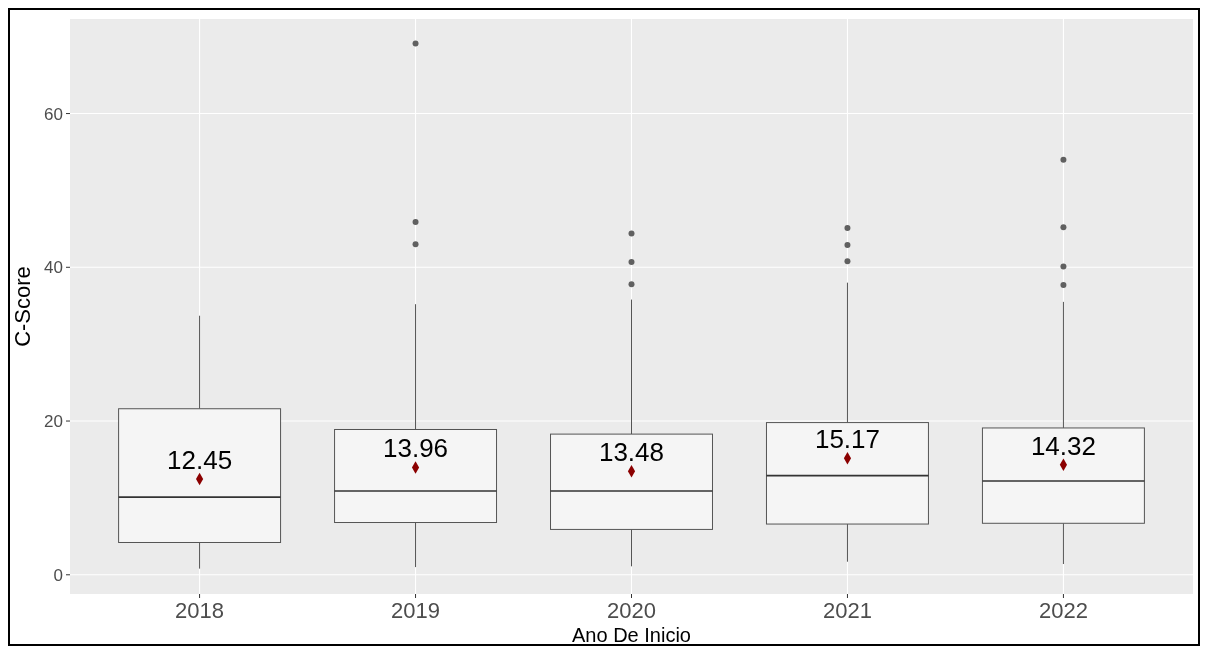 The image size is (1208, 654). Describe the element at coordinates (631, 610) in the screenshot. I see `x-tick-label: 2020` at that location.